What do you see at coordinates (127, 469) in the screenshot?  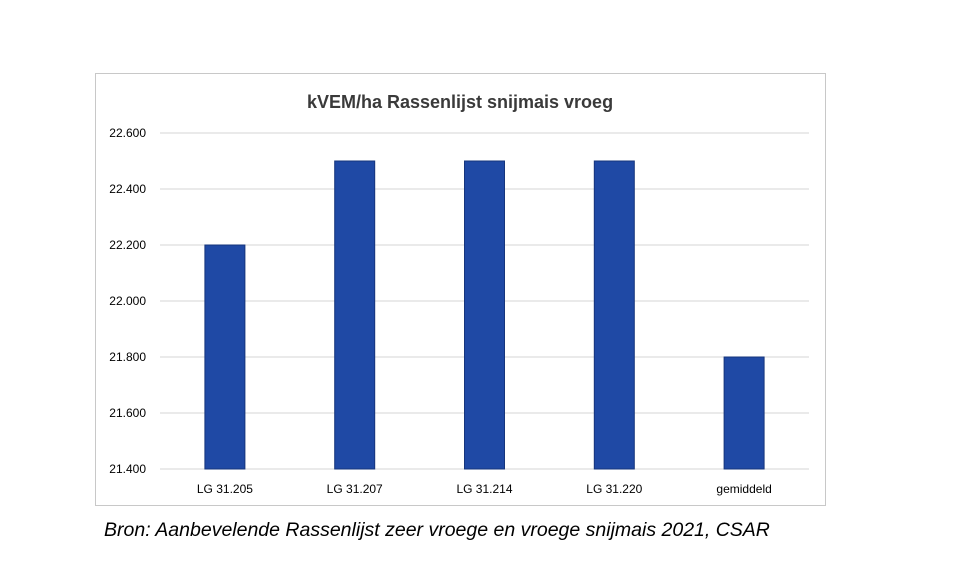 I see `y-tick-label: 21.400` at bounding box center [127, 469].